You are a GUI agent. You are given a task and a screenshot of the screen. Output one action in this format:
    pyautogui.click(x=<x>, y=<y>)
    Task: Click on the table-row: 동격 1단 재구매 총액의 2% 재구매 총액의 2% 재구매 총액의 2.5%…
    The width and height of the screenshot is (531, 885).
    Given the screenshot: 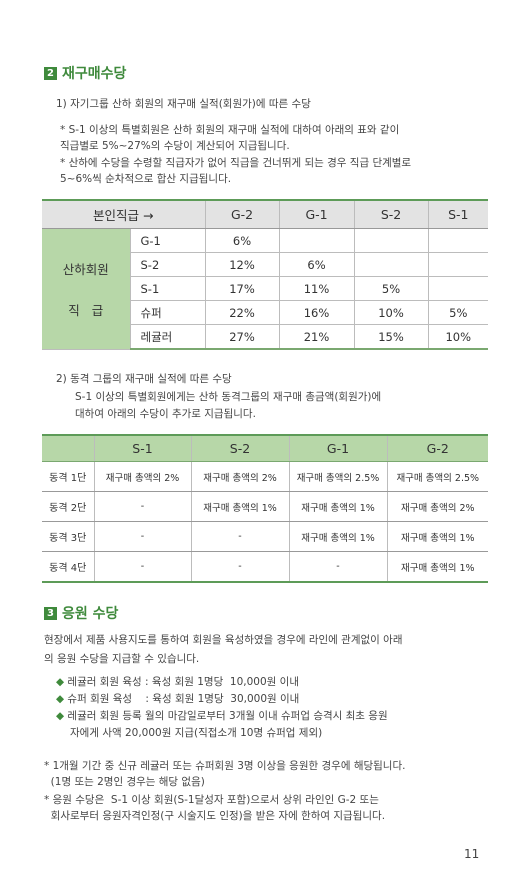 What is the action you would take?
    pyautogui.click(x=265, y=476)
    